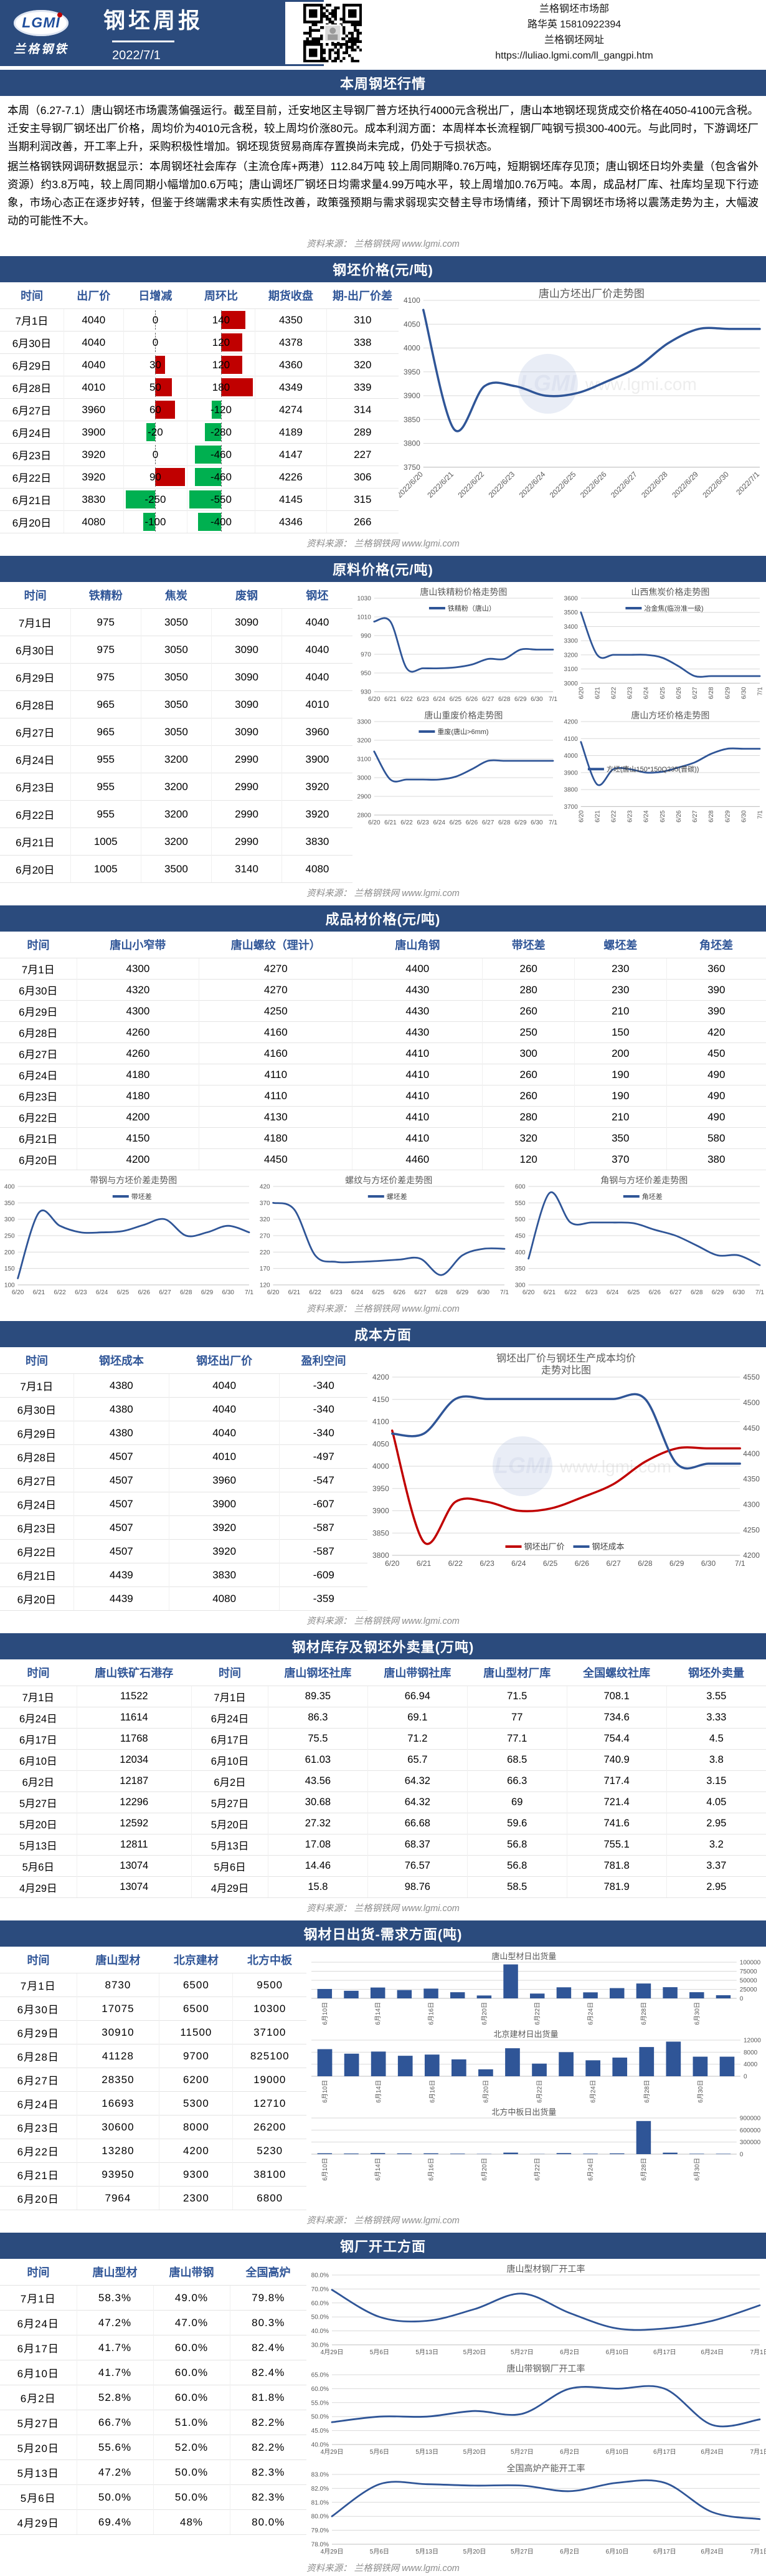 The width and height of the screenshot is (766, 2576). I want to click on svg-text: 2022/6/25, so click(562, 485).